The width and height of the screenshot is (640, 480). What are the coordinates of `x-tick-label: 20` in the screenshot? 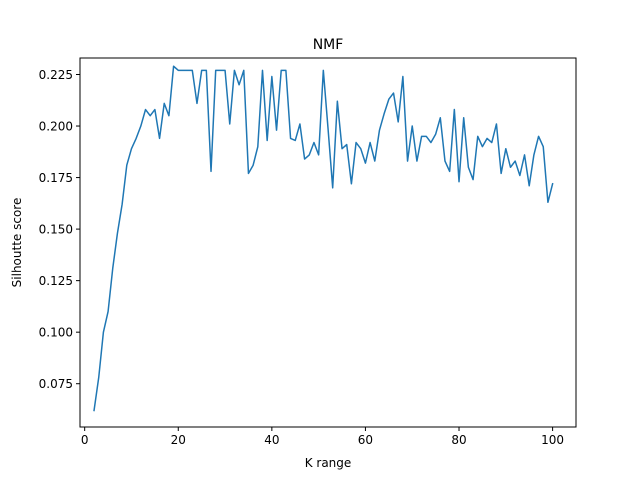 It's located at (178, 440).